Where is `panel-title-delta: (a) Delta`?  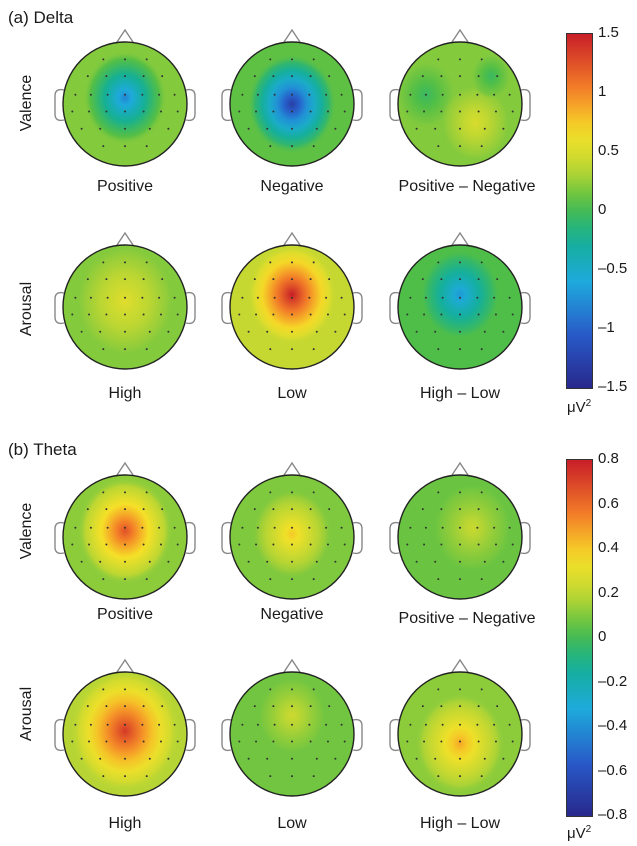 panel-title-delta: (a) Delta is located at coordinates (41, 17).